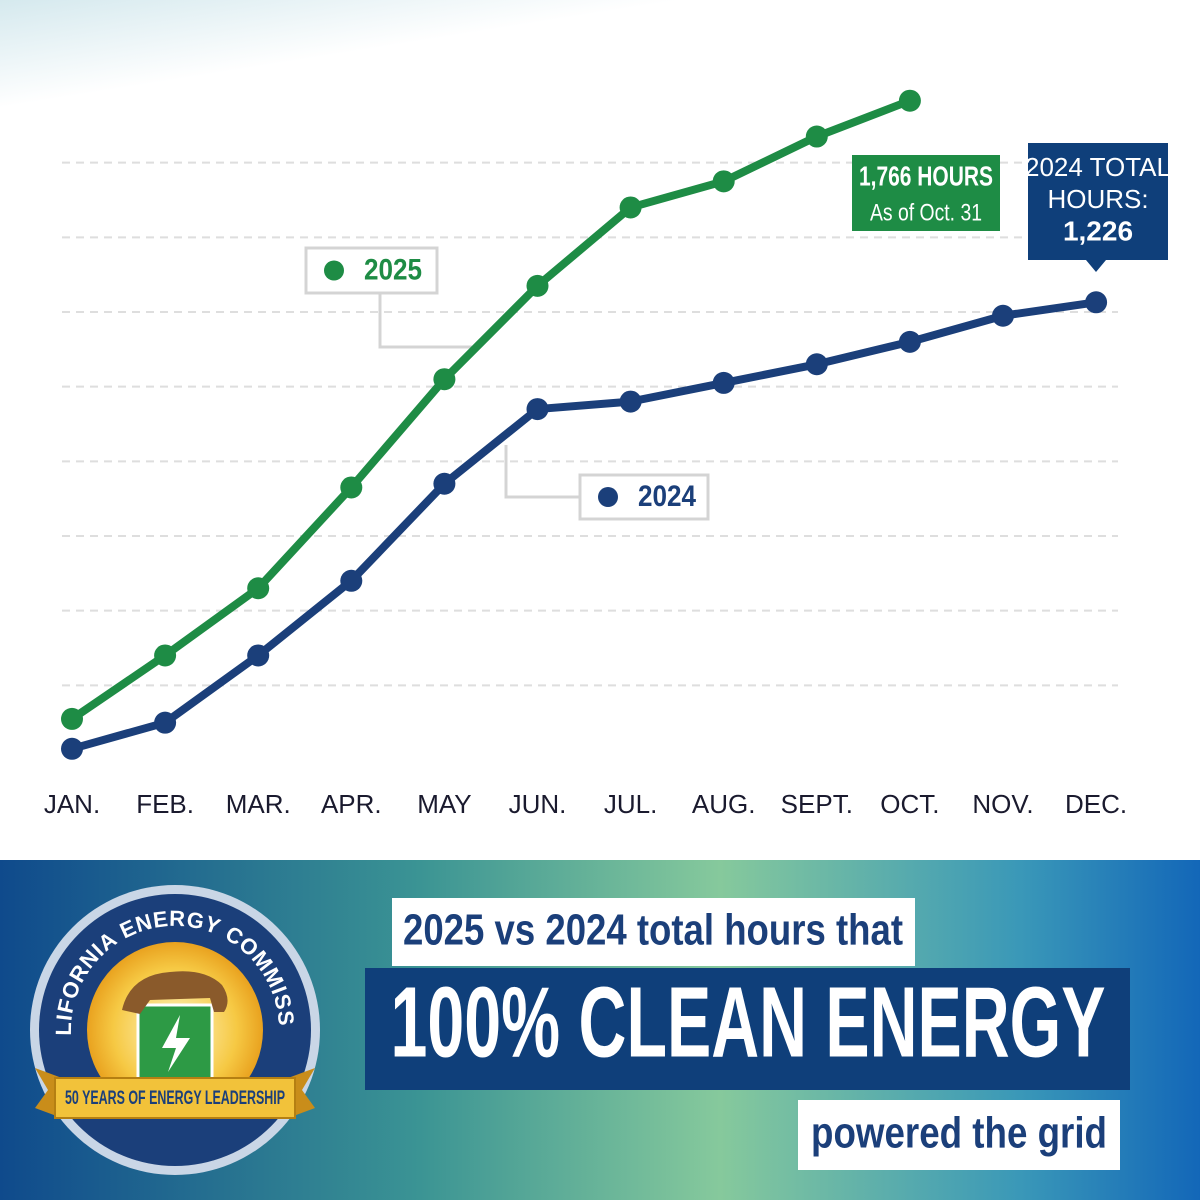 The width and height of the screenshot is (1200, 1200). What do you see at coordinates (1096, 804) in the screenshot?
I see `x-tick-label: DEC.` at bounding box center [1096, 804].